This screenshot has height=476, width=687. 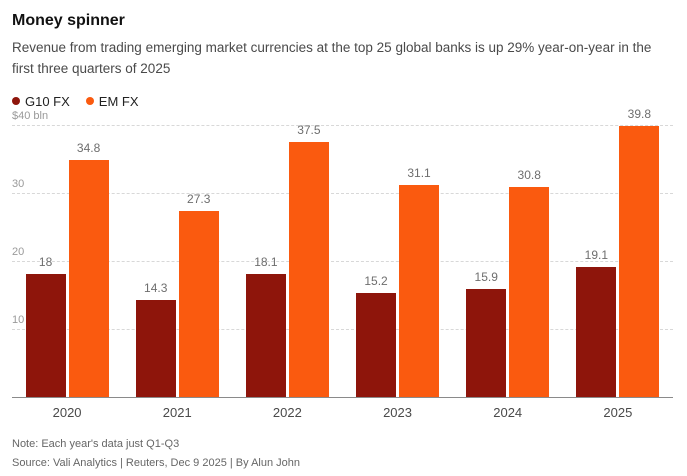 I want to click on x-axis-label-2021: 2021, so click(x=177, y=412).